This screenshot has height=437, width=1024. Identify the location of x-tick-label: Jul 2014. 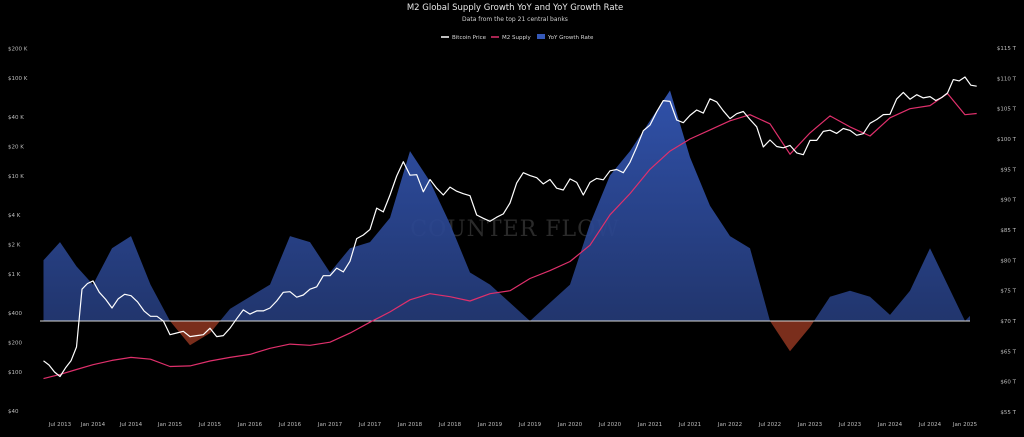
(131, 425).